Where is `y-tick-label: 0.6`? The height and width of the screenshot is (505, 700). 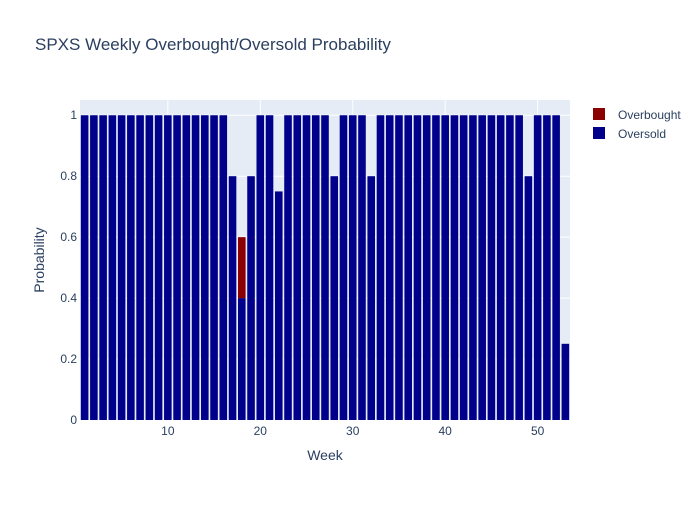
y-tick-label: 0.6 is located at coordinates (68, 237).